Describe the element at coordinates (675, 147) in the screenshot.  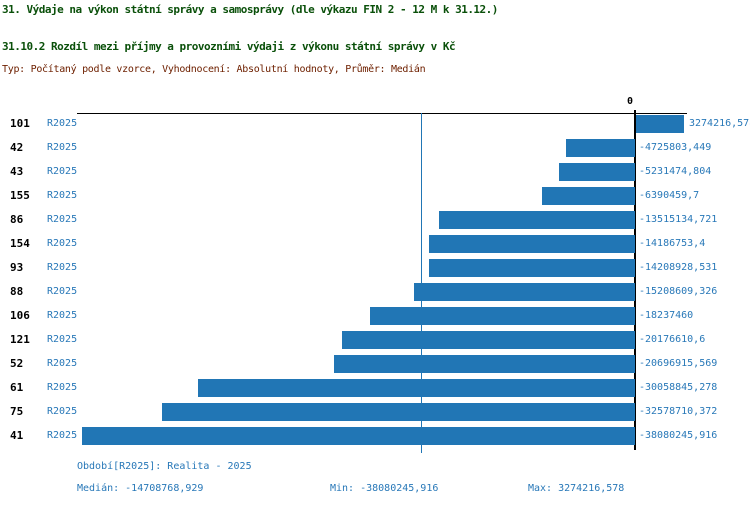
I see `value-label: -4725803,449` at that location.